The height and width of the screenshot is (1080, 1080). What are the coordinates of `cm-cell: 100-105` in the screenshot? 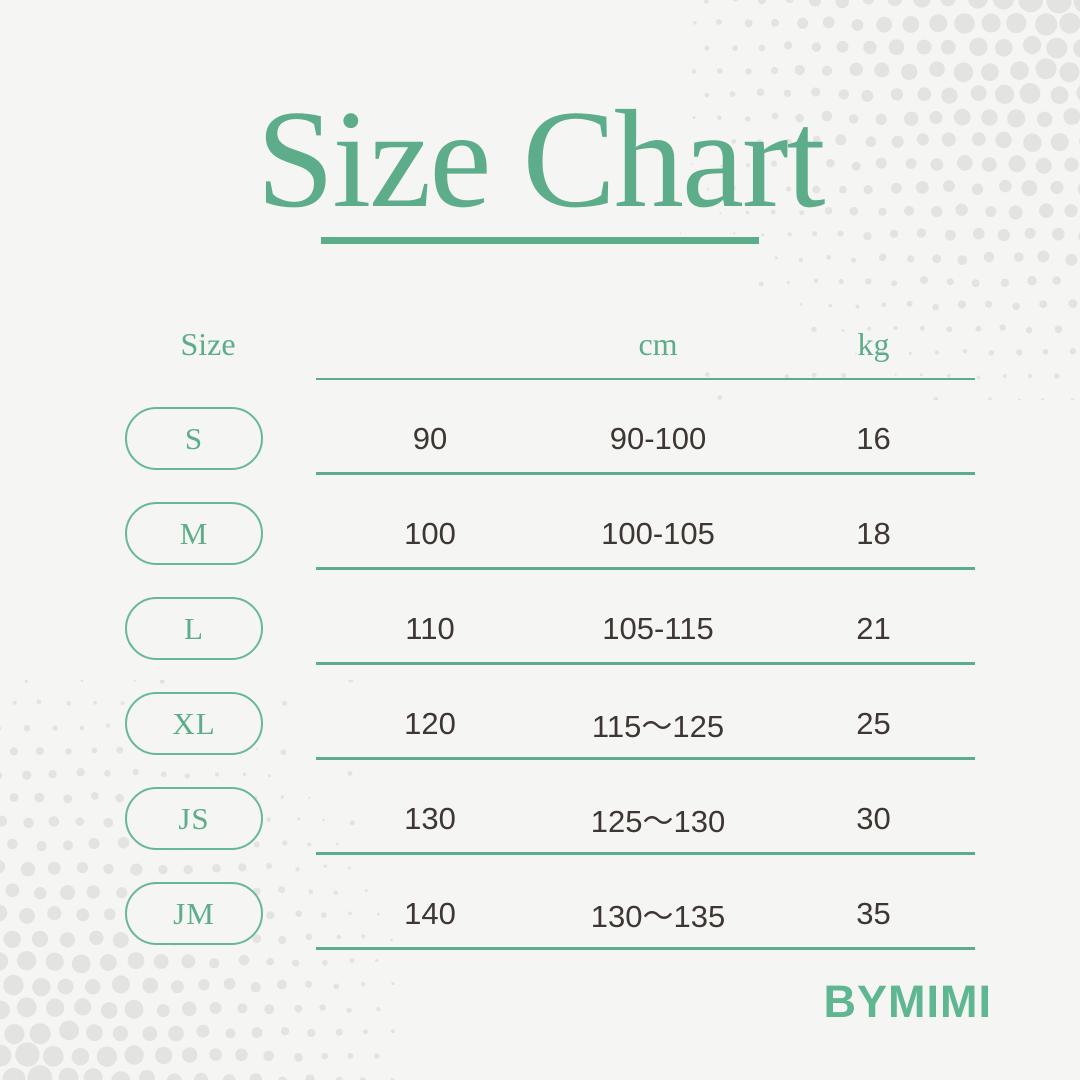 It's located at (658, 533).